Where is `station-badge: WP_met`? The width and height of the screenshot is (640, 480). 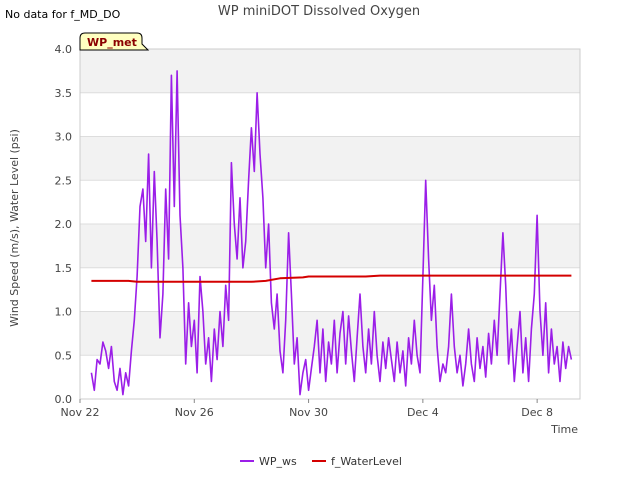 station-badge: WP_met is located at coordinates (114, 41).